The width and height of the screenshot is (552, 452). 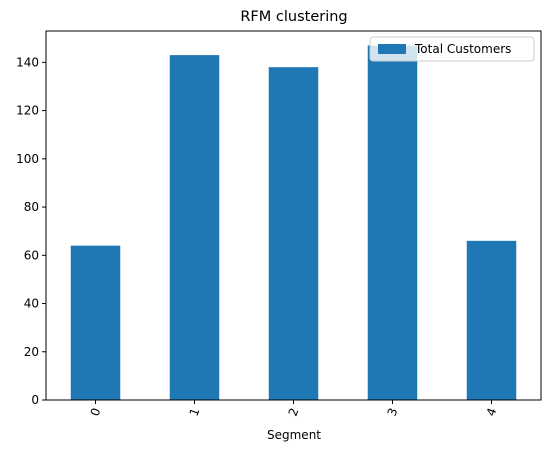 What do you see at coordinates (31, 231) in the screenshot?
I see `y-axis: 0 20 40 60 80 100 120 140` at bounding box center [31, 231].